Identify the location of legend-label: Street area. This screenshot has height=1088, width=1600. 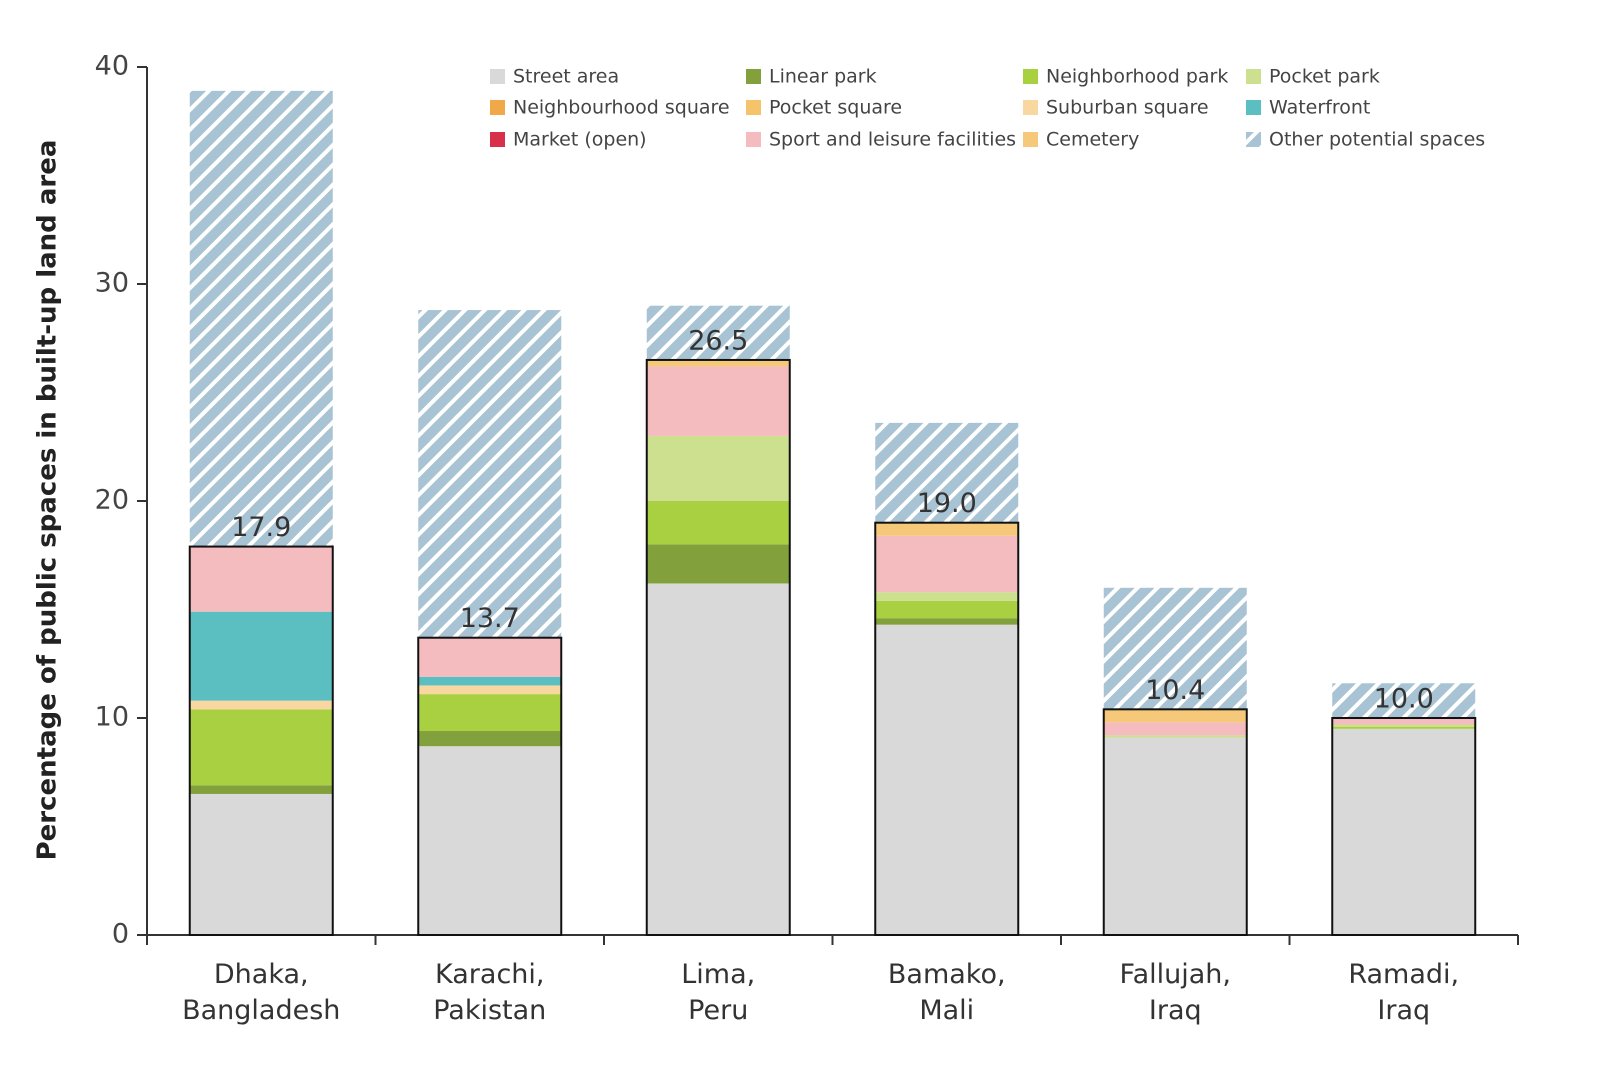
(566, 77).